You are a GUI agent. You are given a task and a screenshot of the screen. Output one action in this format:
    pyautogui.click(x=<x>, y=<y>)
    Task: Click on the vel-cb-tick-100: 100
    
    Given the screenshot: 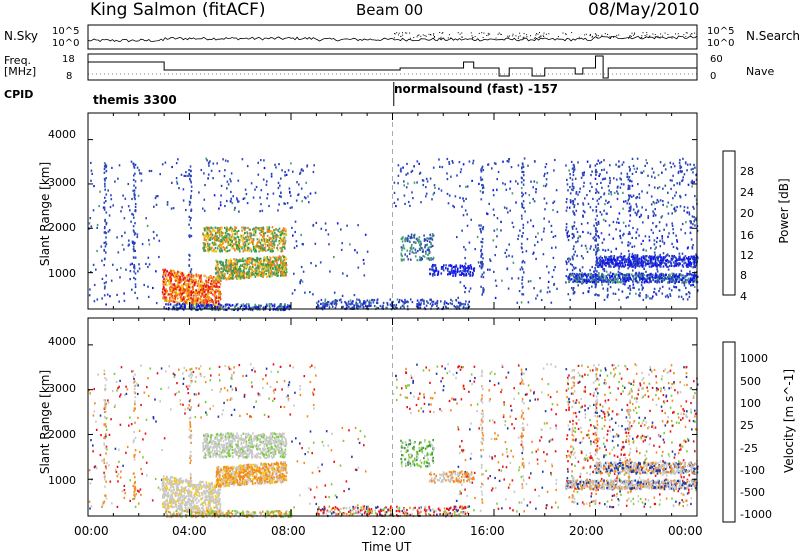 What is the action you would take?
    pyautogui.click(x=750, y=403)
    